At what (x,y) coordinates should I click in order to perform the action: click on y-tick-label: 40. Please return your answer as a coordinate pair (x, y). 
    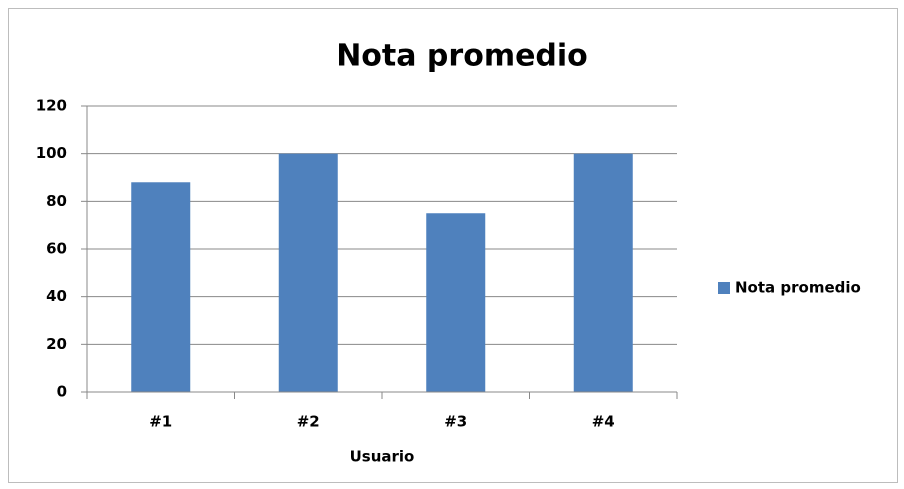
    Looking at the image, I should click on (56, 296).